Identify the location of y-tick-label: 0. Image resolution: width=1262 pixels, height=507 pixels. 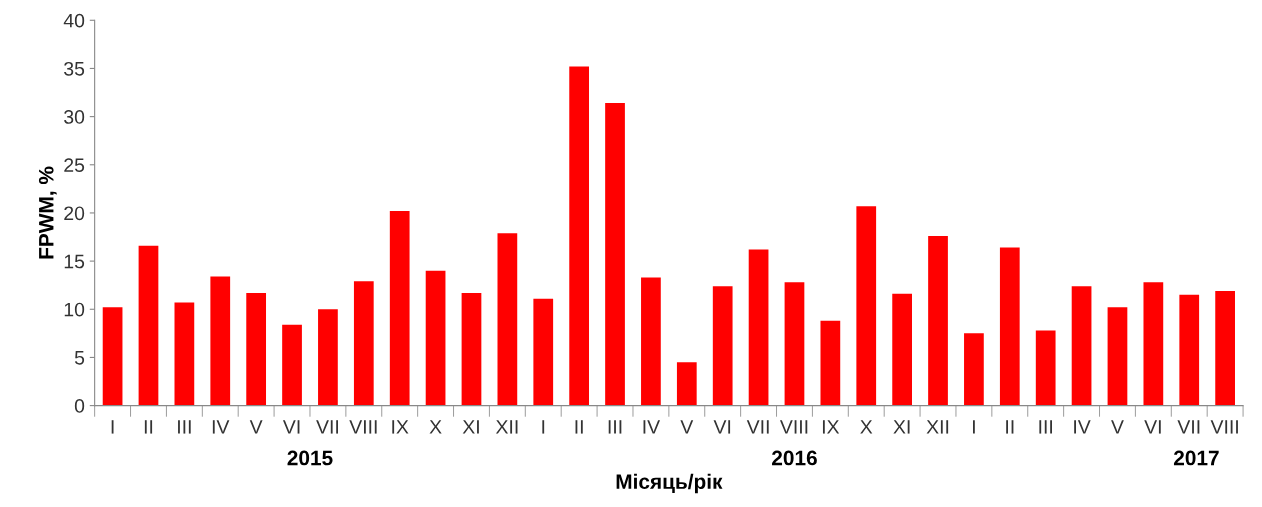
(79, 406).